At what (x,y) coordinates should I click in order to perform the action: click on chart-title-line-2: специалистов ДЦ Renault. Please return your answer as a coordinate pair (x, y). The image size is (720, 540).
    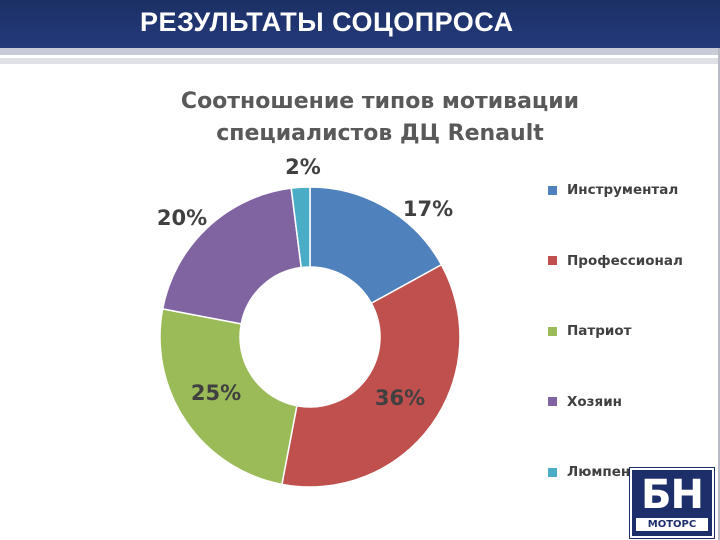
    Looking at the image, I should click on (380, 133).